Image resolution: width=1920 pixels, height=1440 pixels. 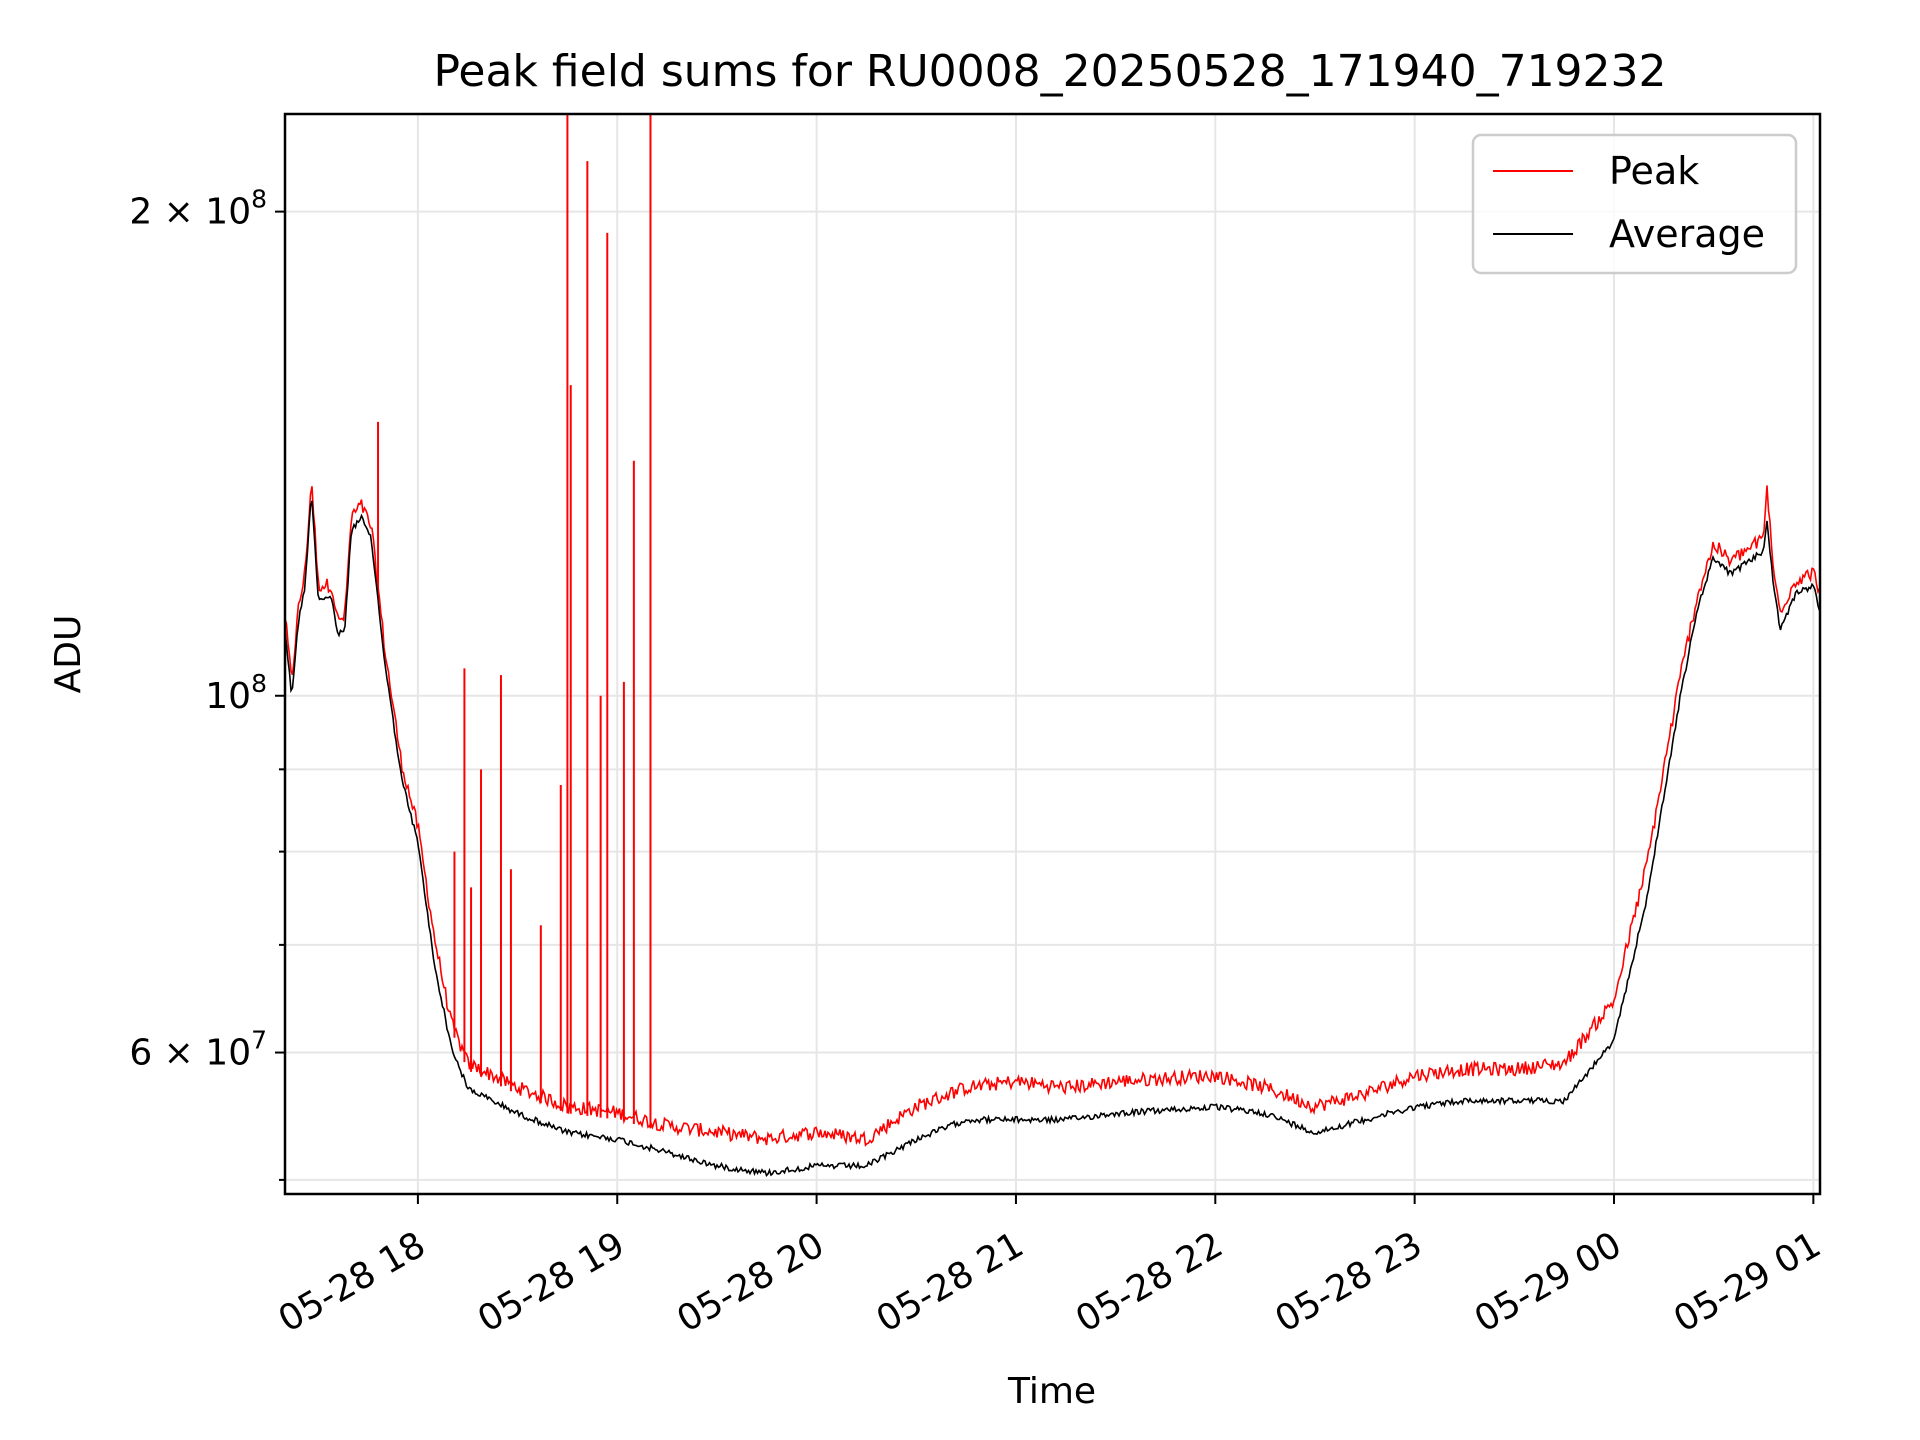 I want to click on legend-label-peak: Peak, so click(x=1654, y=171).